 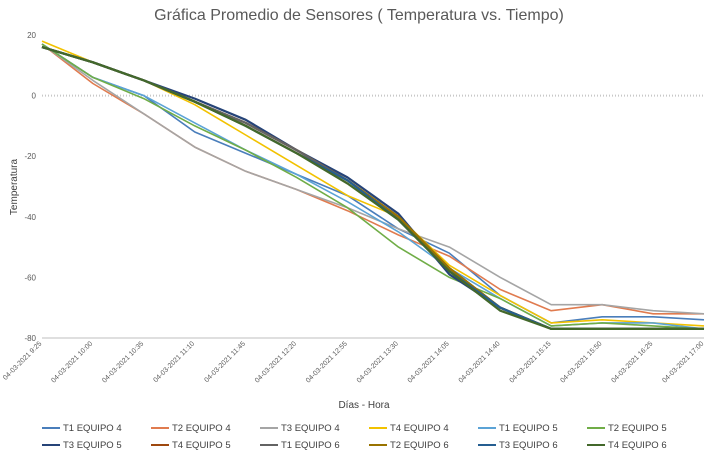 I want to click on legend-label: T1 EQUIPO 5, so click(x=528, y=428).